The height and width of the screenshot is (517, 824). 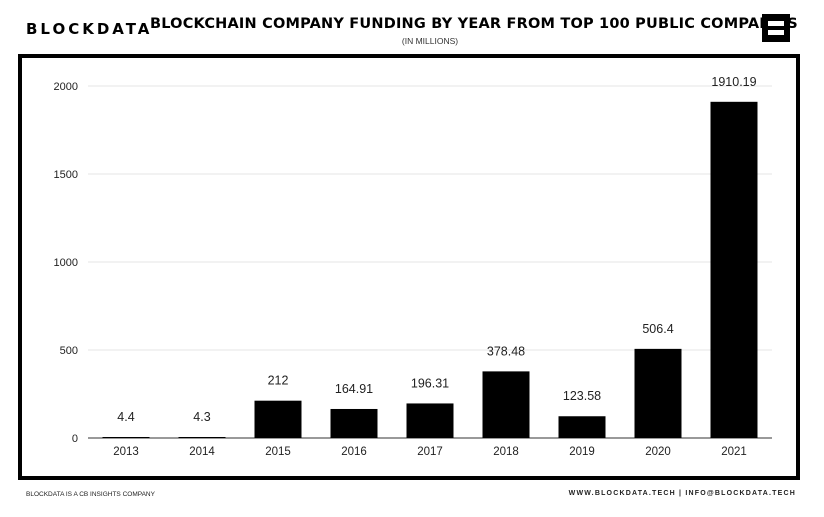 What do you see at coordinates (69, 351) in the screenshot?
I see `y-tick-label: 500` at bounding box center [69, 351].